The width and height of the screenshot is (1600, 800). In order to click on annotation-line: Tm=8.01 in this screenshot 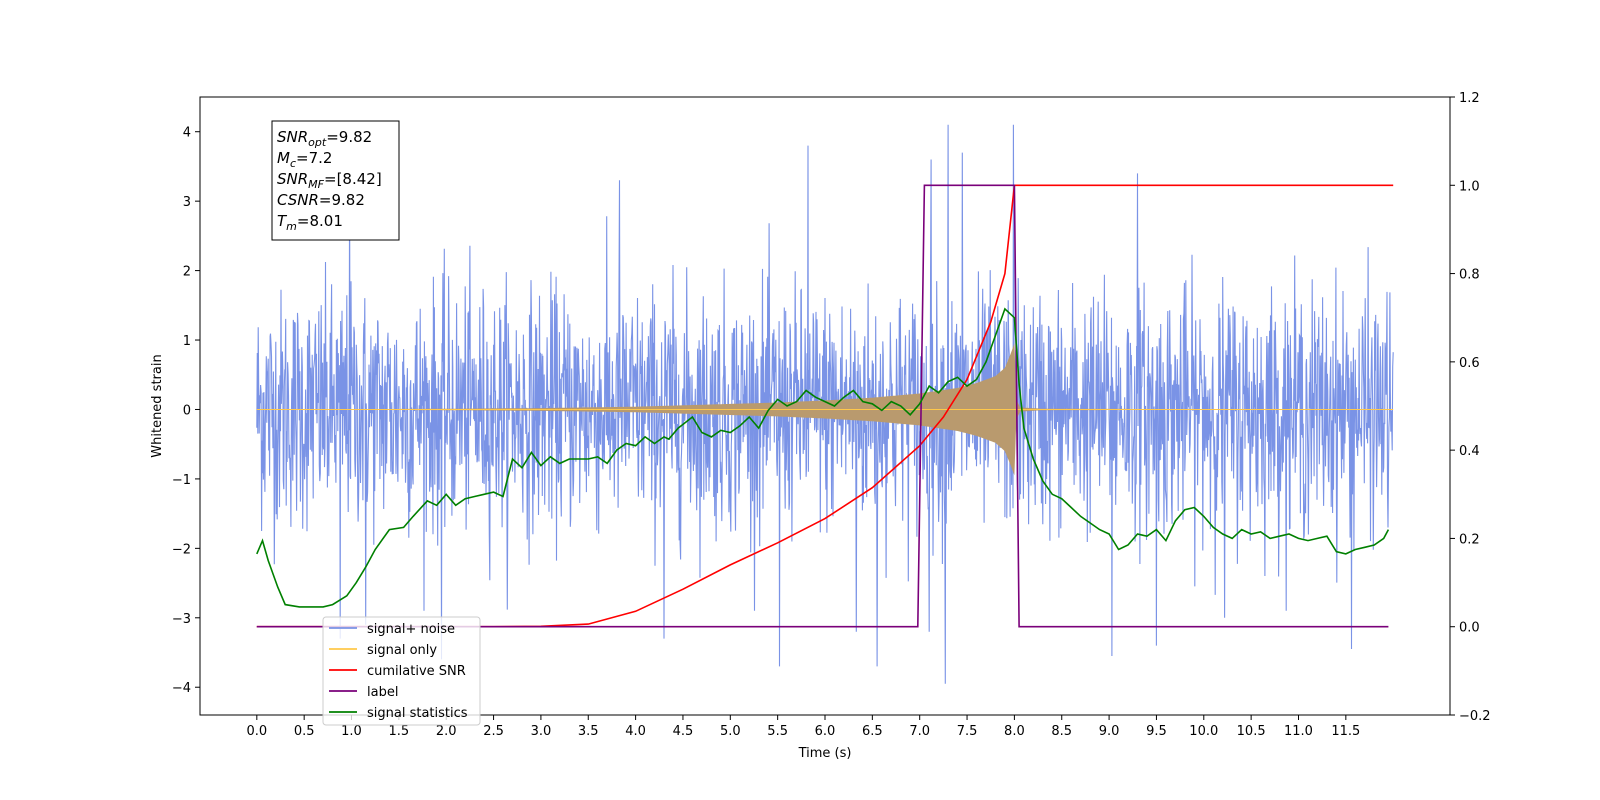, I will do `click(310, 222)`.